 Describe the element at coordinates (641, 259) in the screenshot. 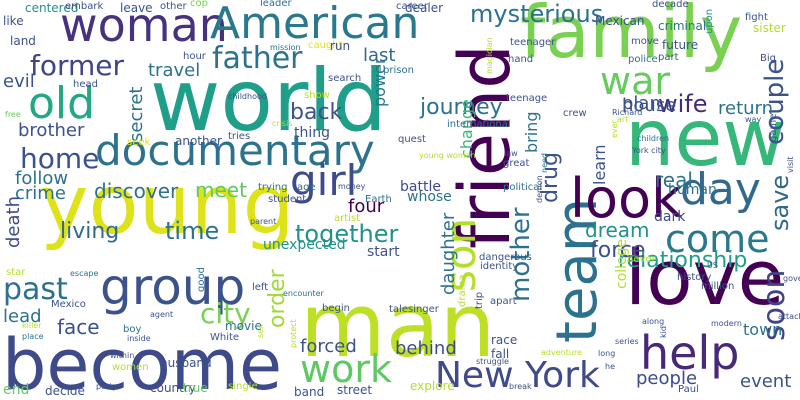

I see `word-never: never` at that location.